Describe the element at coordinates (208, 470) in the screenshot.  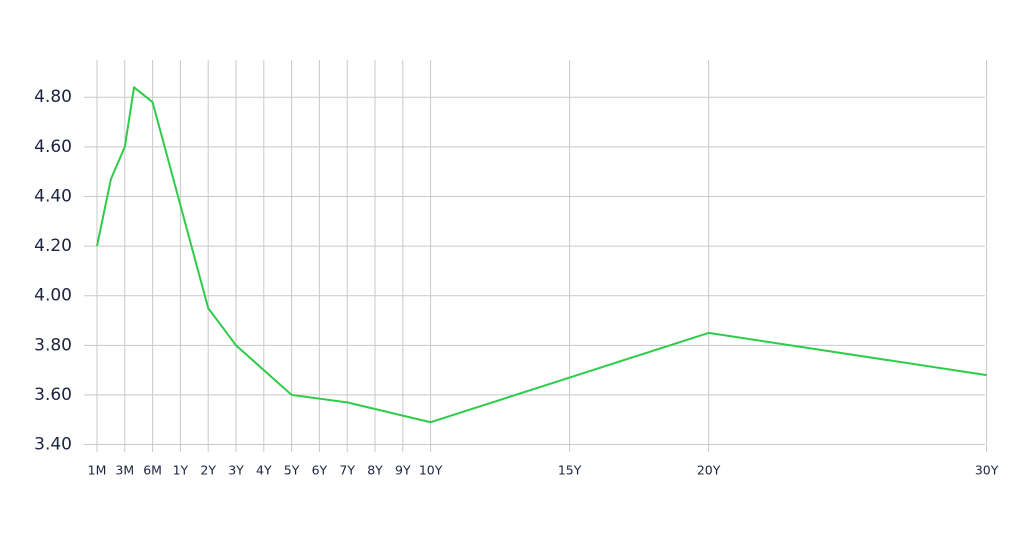
I see `x-tick-label: 2Y` at that location.